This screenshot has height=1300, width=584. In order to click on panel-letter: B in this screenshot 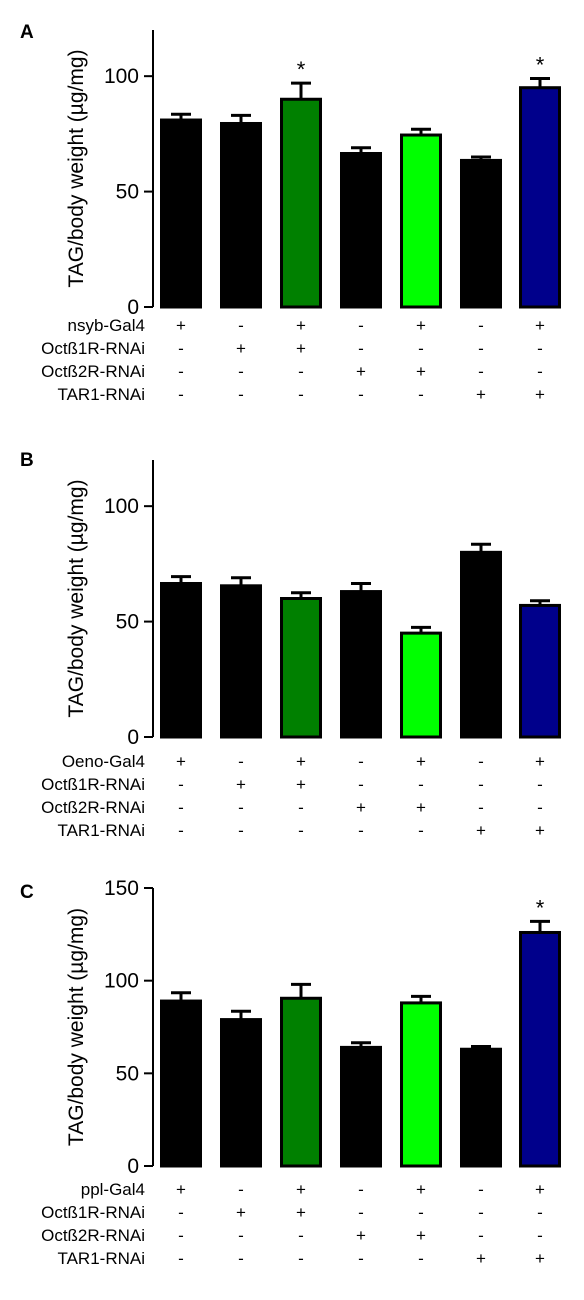, I will do `click(27, 460)`.